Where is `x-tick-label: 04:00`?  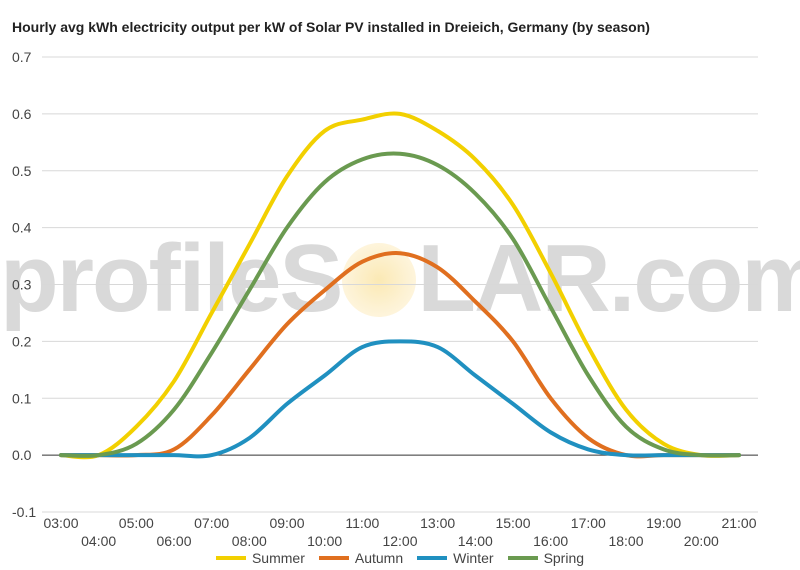 x-tick-label: 04:00 is located at coordinates (98, 541).